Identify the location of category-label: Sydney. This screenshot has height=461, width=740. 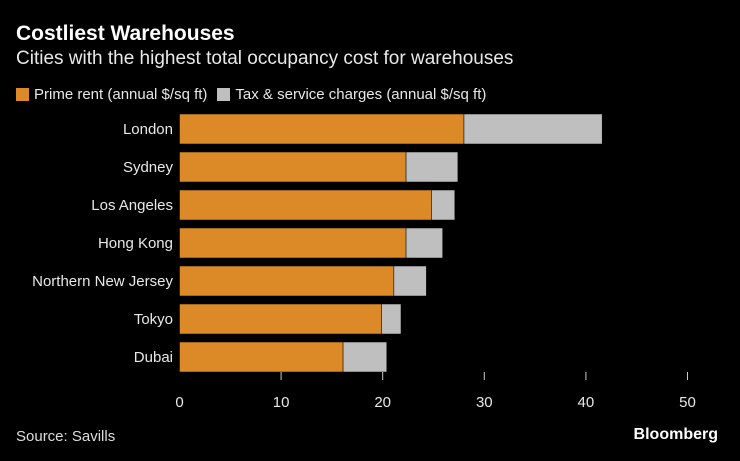
(148, 167).